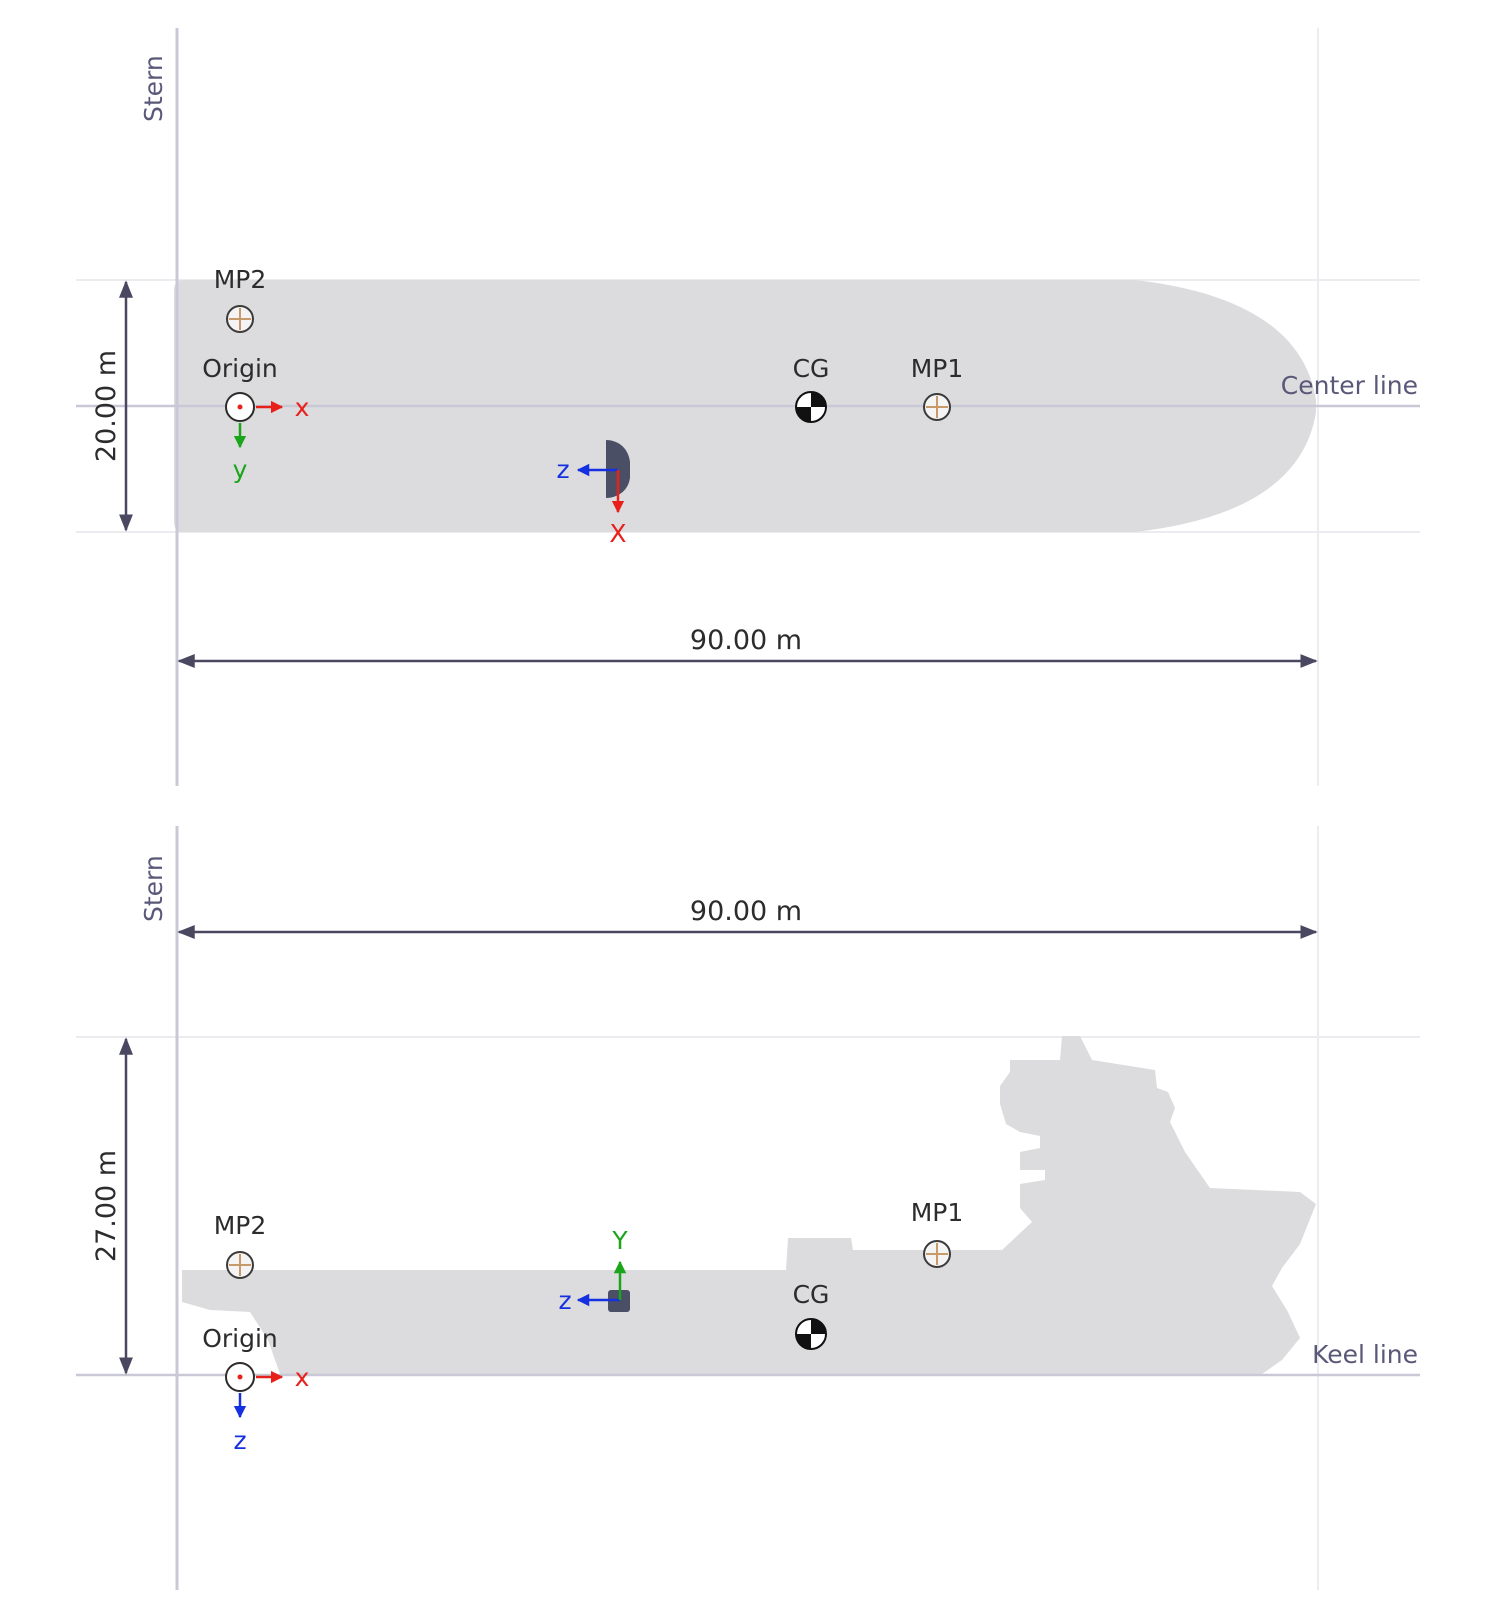 The image size is (1493, 1605). What do you see at coordinates (239, 1440) in the screenshot?
I see `origin-z-axis-label: z` at bounding box center [239, 1440].